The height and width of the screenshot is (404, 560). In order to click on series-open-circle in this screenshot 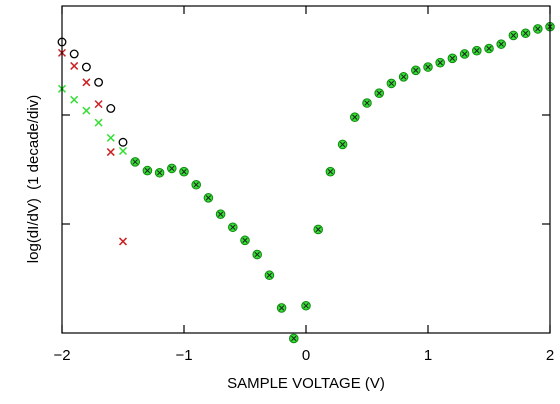, I will do `click(92, 92)`.